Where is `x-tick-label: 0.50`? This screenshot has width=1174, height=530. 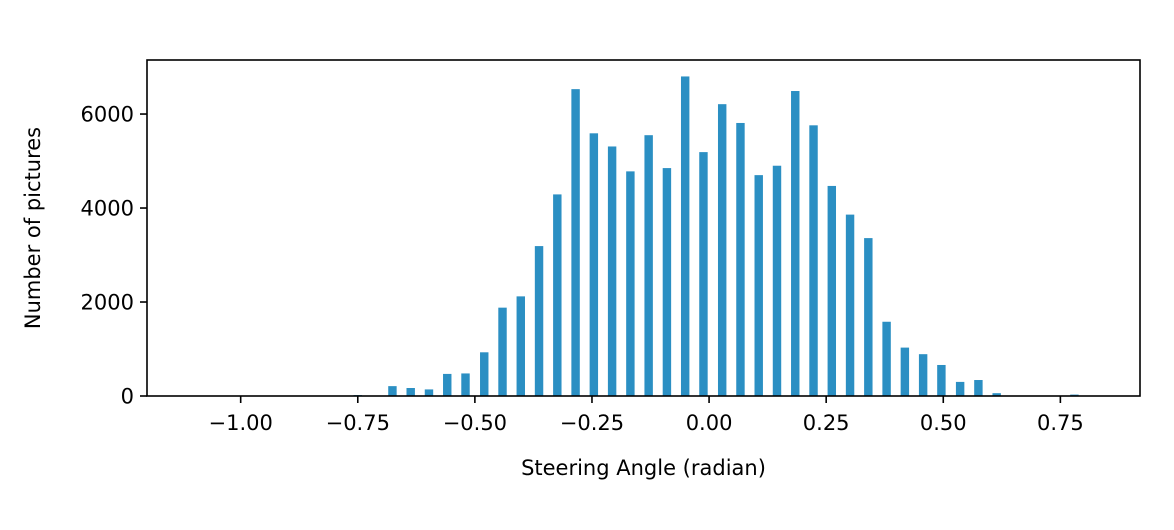 x-tick-label: 0.50 is located at coordinates (943, 423).